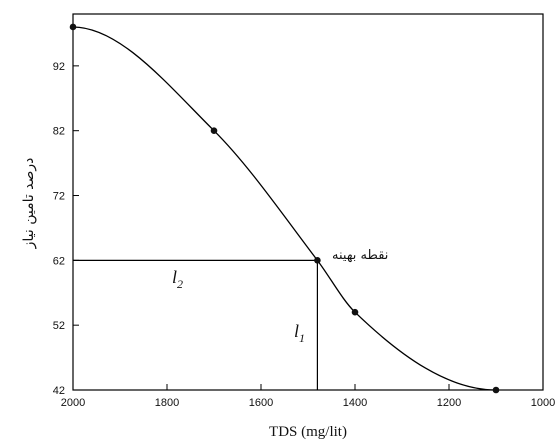 The image size is (557, 440). Describe the element at coordinates (180, 284) in the screenshot. I see `l2-sub: 2` at that location.